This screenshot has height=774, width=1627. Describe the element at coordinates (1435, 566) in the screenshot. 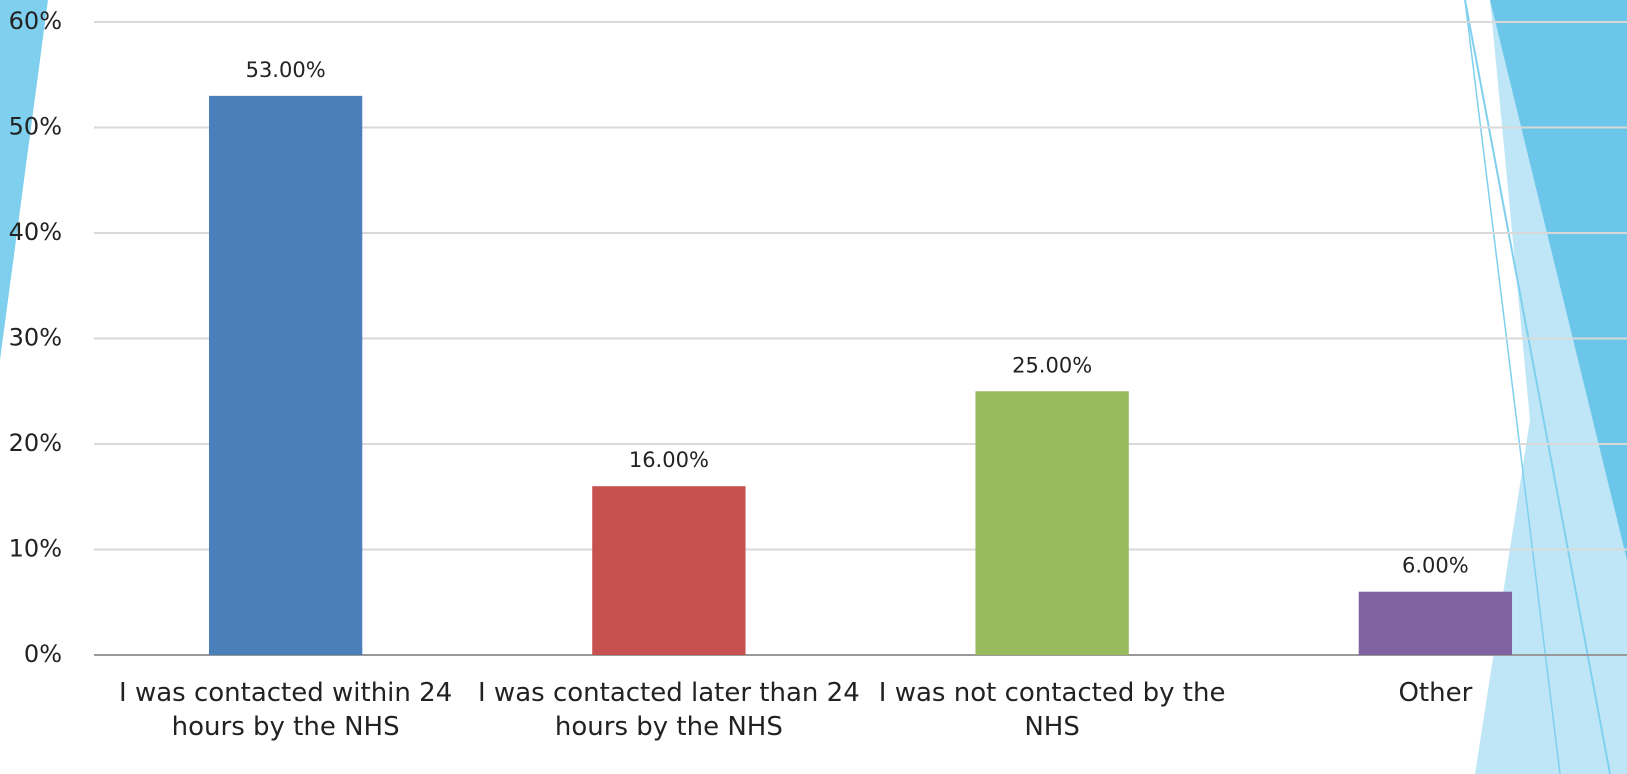

I see `value-label: 6.00%` at that location.